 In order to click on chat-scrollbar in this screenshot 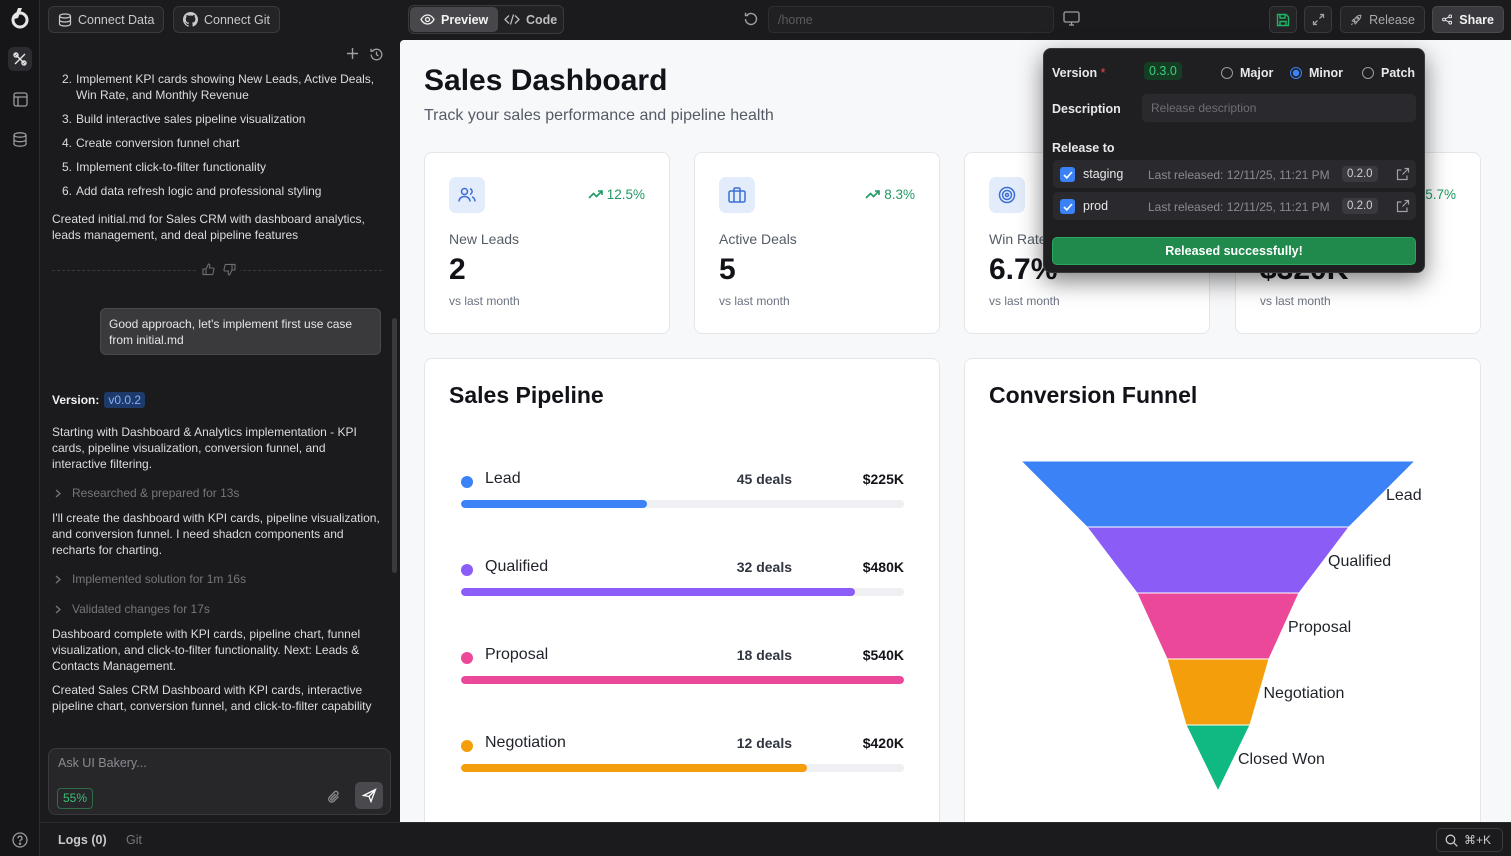, I will do `click(394, 445)`.